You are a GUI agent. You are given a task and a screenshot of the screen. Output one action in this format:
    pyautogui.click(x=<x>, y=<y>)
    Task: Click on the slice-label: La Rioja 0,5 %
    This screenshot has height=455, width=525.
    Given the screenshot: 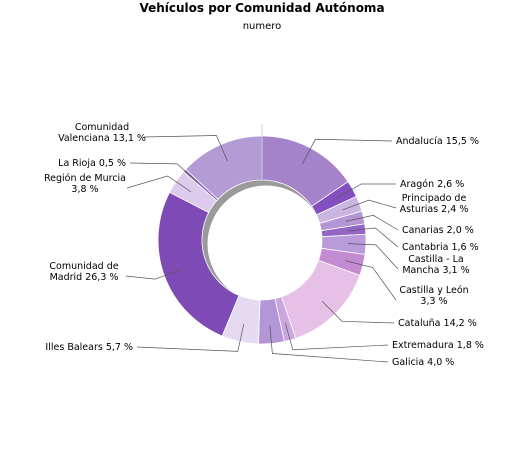 What is the action you would take?
    pyautogui.click(x=92, y=163)
    